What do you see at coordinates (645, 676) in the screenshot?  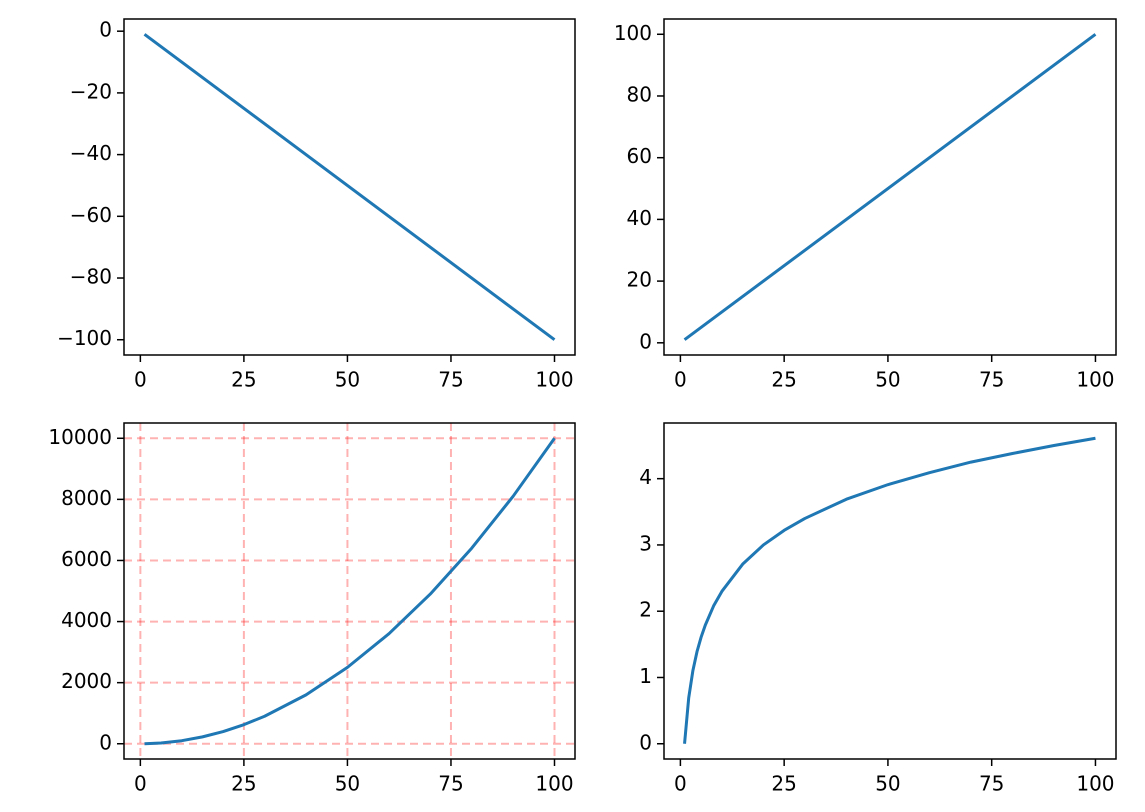 I see `y-tick-label: 1` at bounding box center [645, 676].